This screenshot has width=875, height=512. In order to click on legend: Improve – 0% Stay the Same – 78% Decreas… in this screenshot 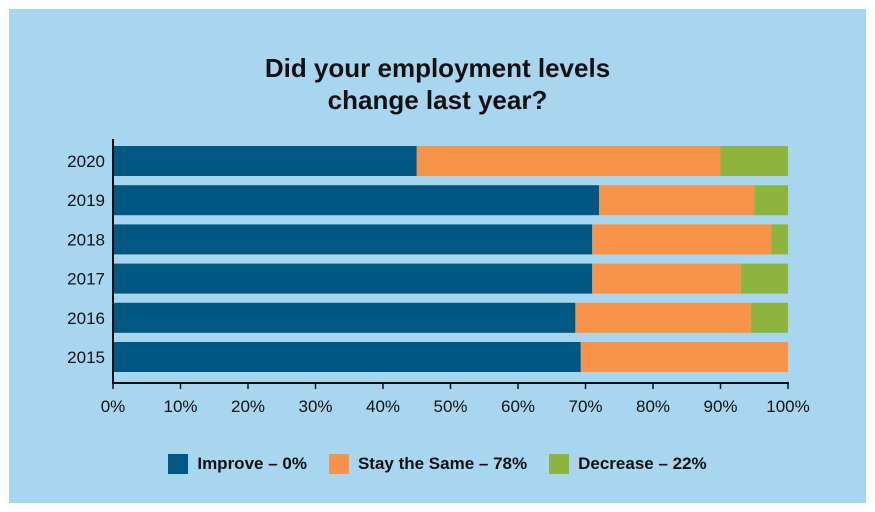, I will do `click(437, 464)`.